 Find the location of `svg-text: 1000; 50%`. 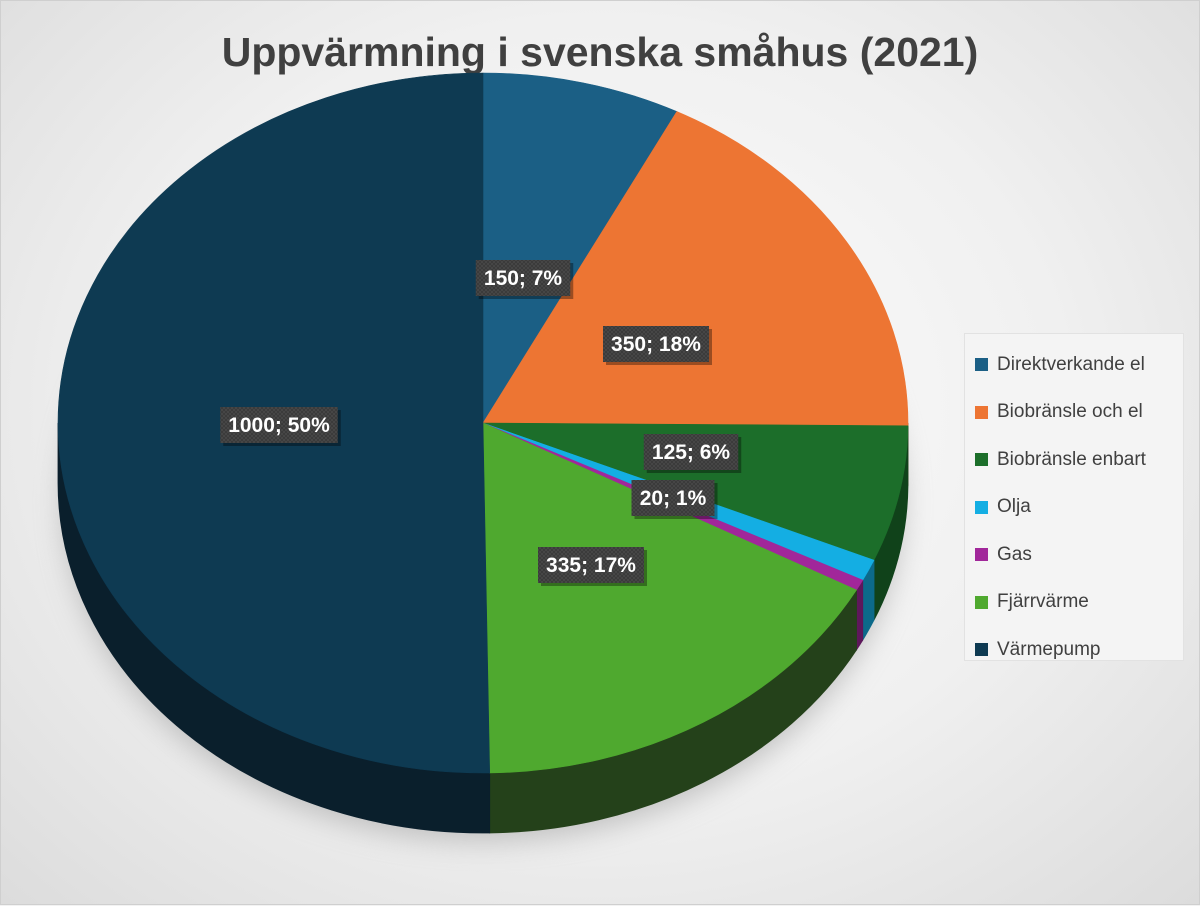

svg-text: 1000; 50% is located at coordinates (279, 425).